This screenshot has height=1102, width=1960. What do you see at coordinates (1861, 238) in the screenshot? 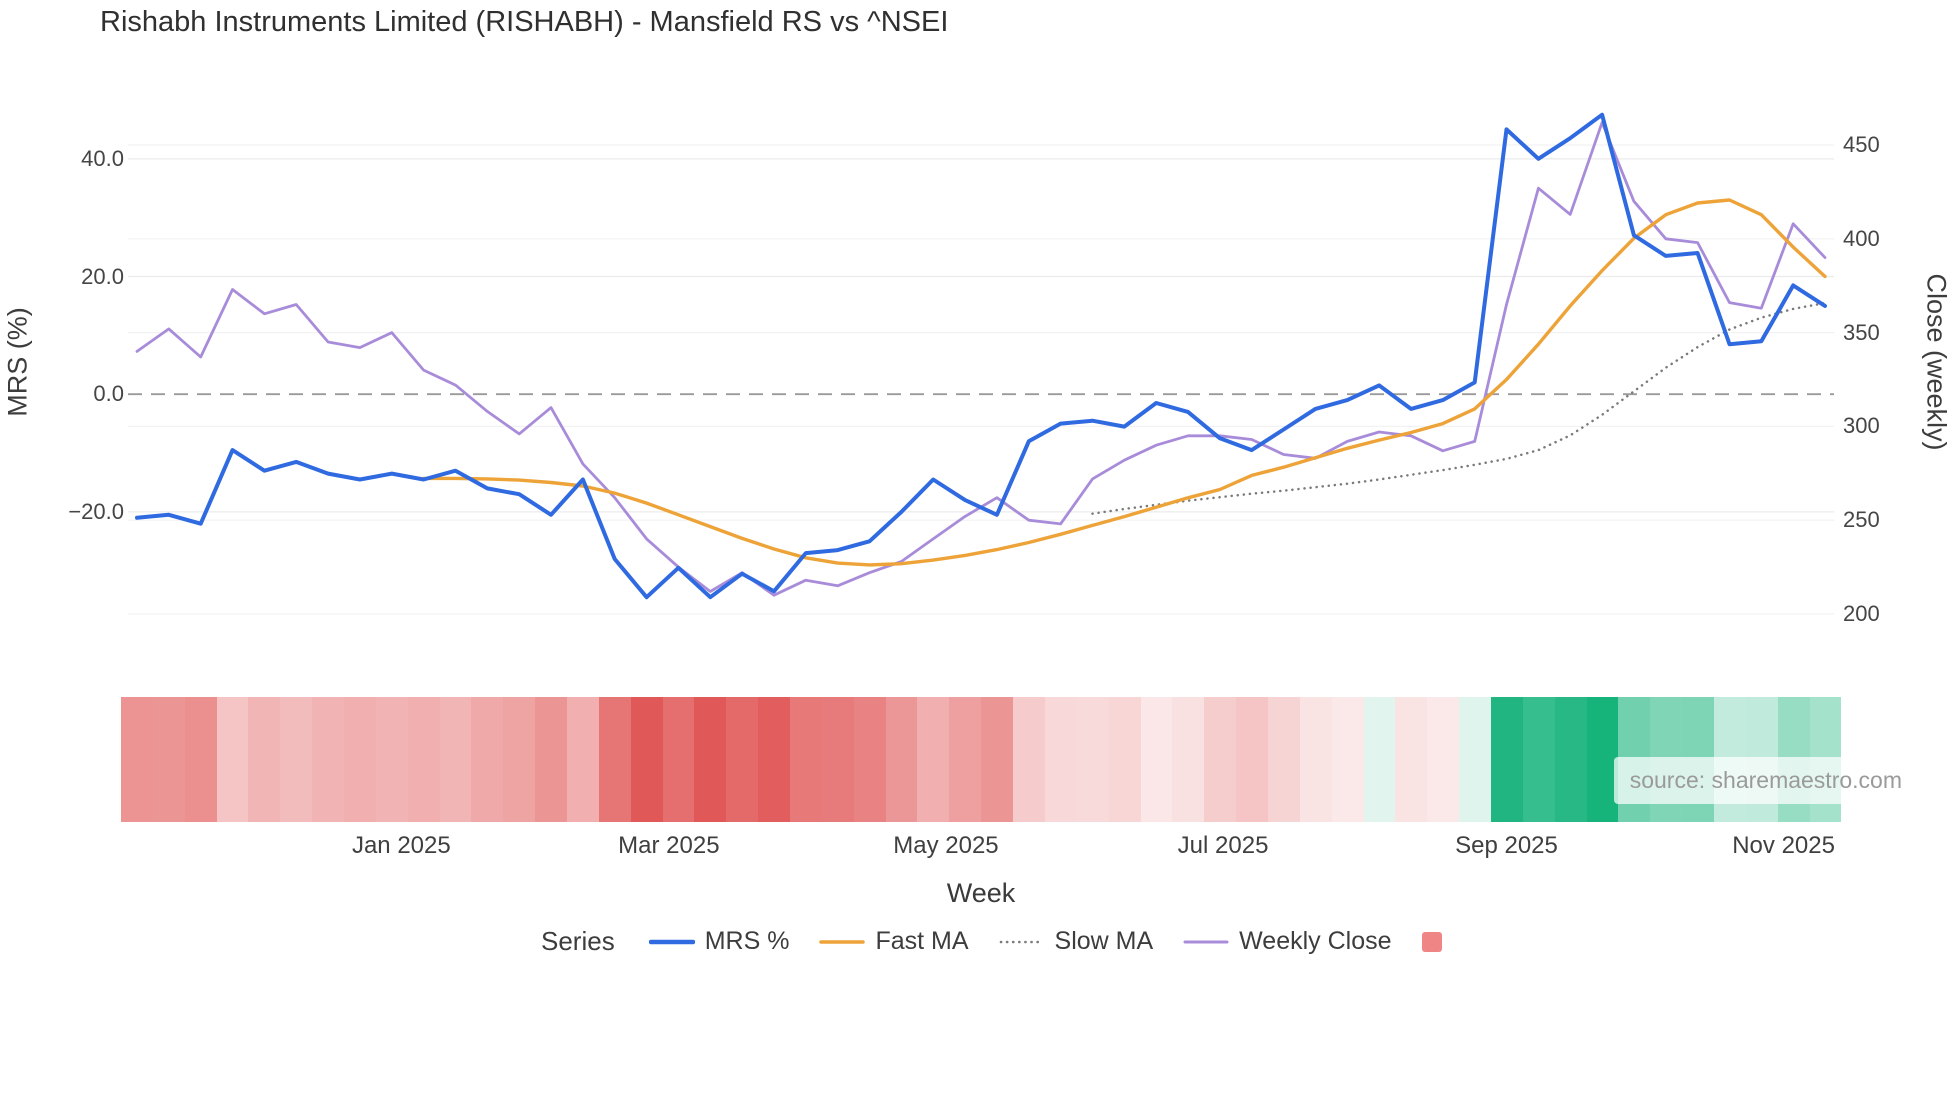
I see `y-right-tick-label: 400` at bounding box center [1861, 238].